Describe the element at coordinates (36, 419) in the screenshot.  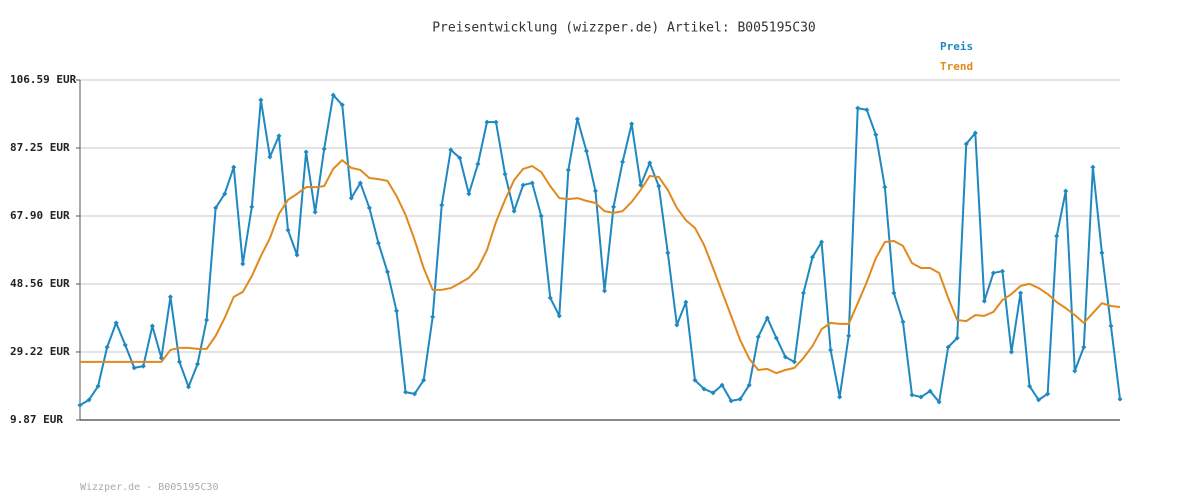
I see `y-tick-label: 9.87 EUR` at that location.